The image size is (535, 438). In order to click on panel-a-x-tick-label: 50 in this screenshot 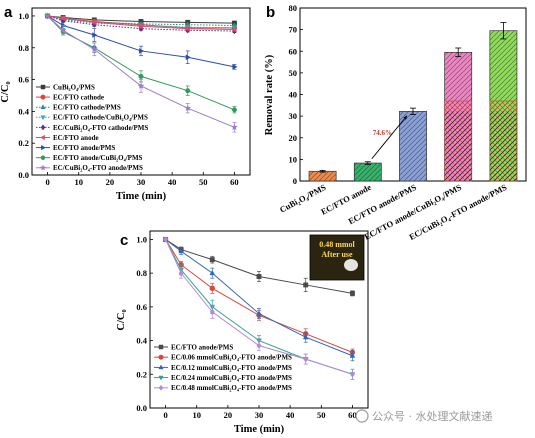, I will do `click(203, 182)`.